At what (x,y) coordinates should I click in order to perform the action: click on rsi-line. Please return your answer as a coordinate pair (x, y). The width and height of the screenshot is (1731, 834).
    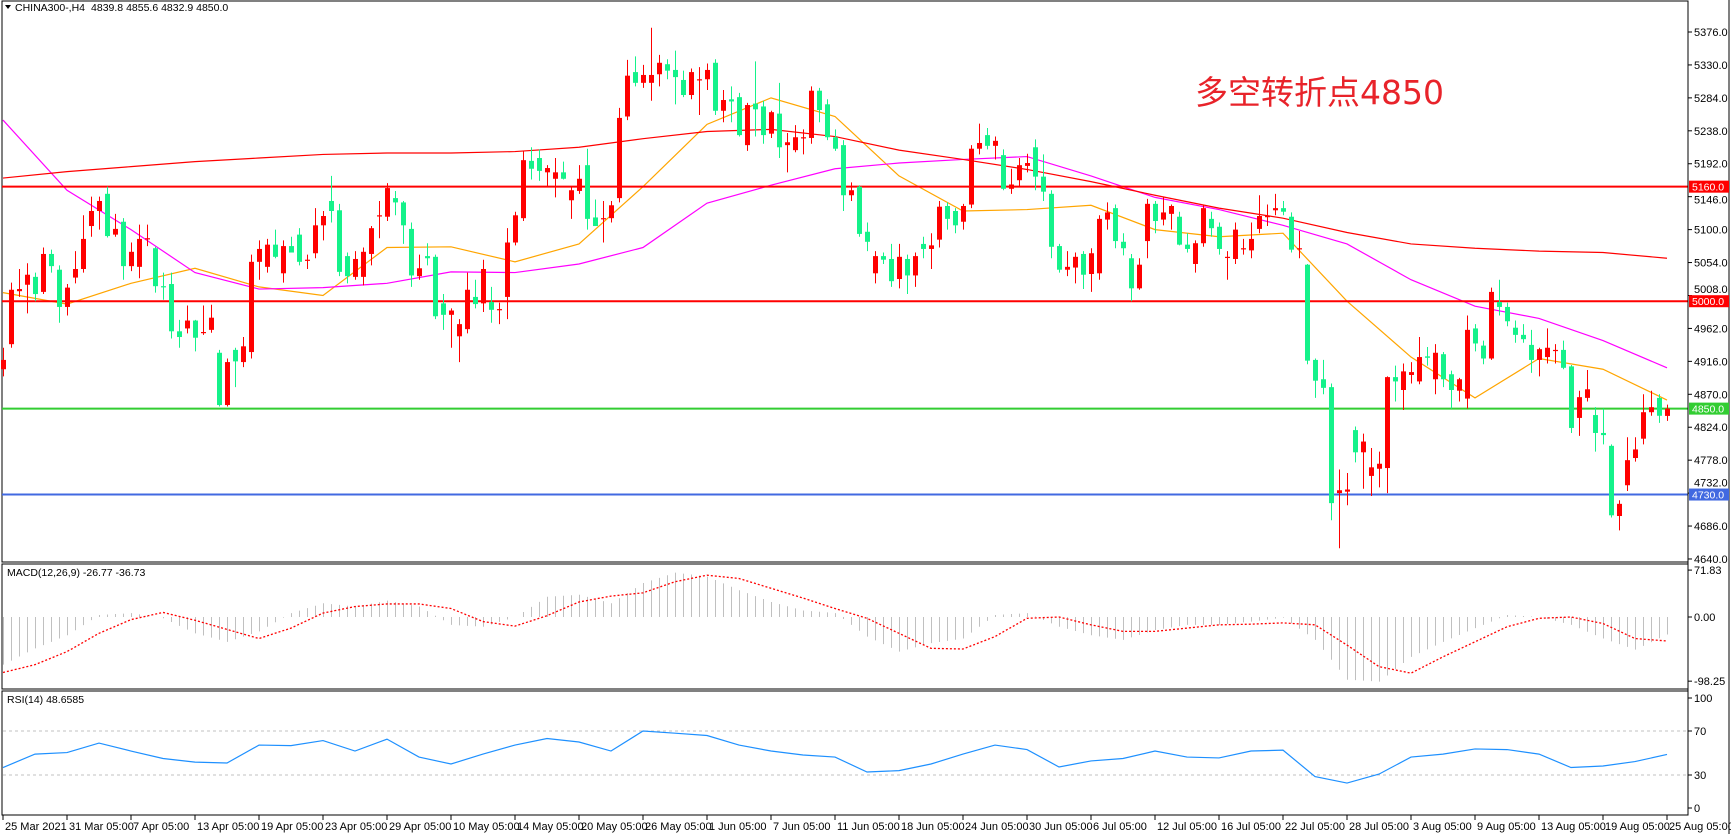
    Looking at the image, I should click on (835, 757).